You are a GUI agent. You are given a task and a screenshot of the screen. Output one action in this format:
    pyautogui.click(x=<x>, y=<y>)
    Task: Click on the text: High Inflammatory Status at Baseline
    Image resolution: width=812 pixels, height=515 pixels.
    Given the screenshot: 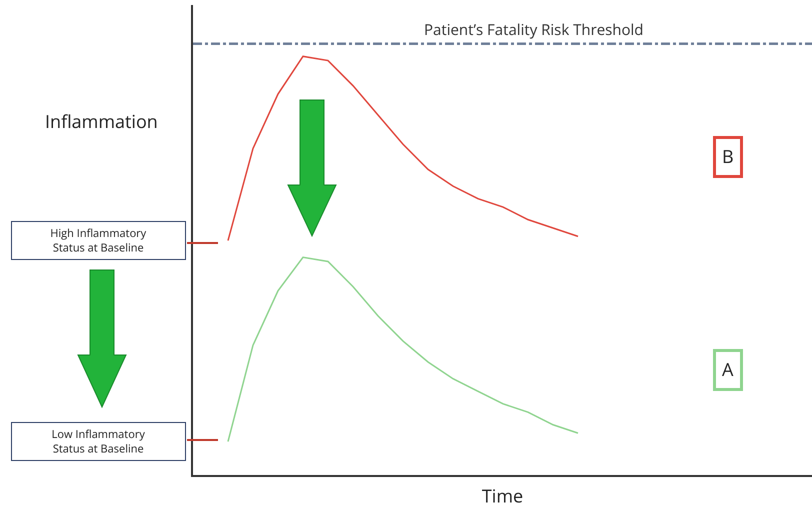 What is the action you would take?
    pyautogui.click(x=98, y=241)
    